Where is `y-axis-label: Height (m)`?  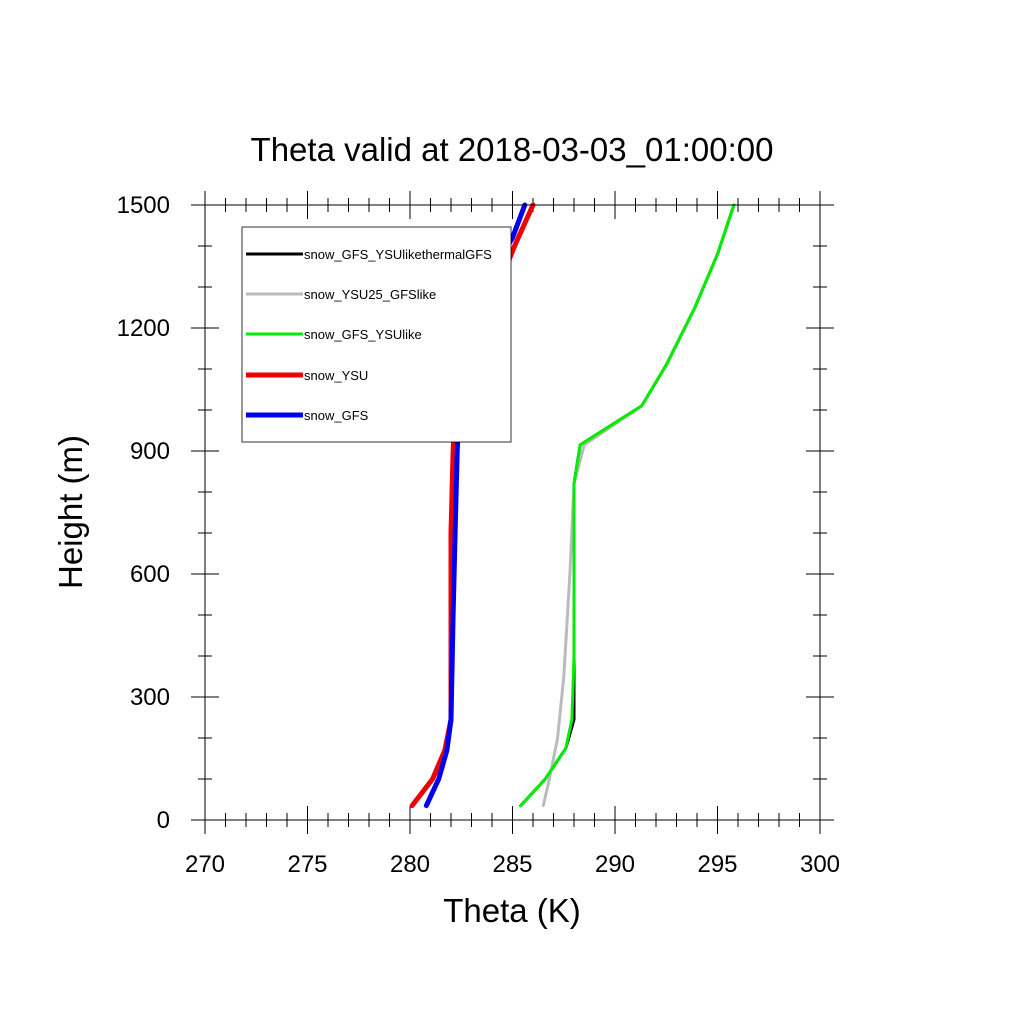 y-axis-label: Height (m) is located at coordinates (70, 512).